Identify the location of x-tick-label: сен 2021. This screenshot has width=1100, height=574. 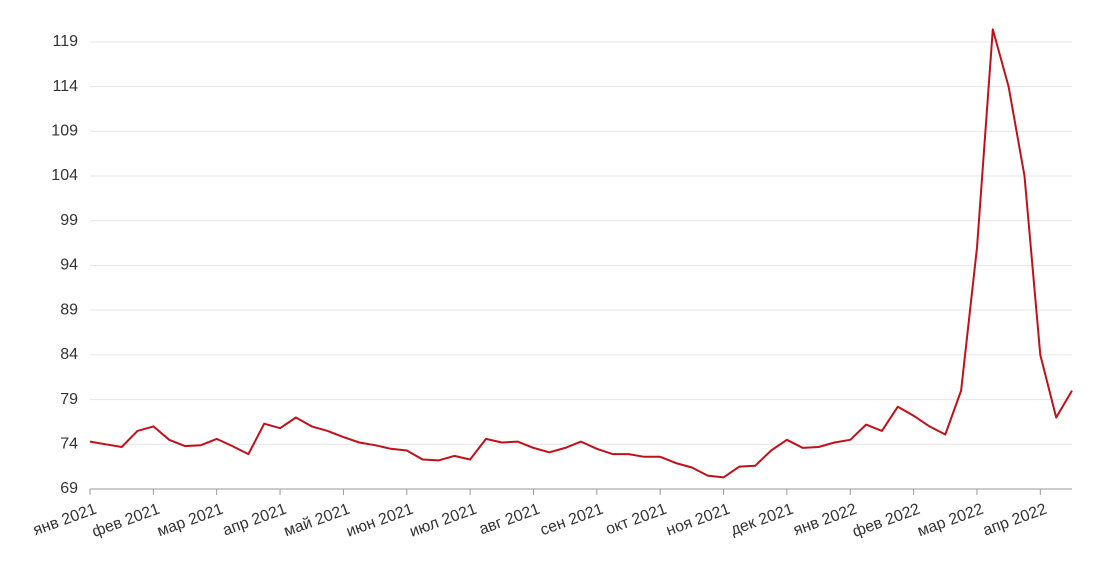
(572, 520).